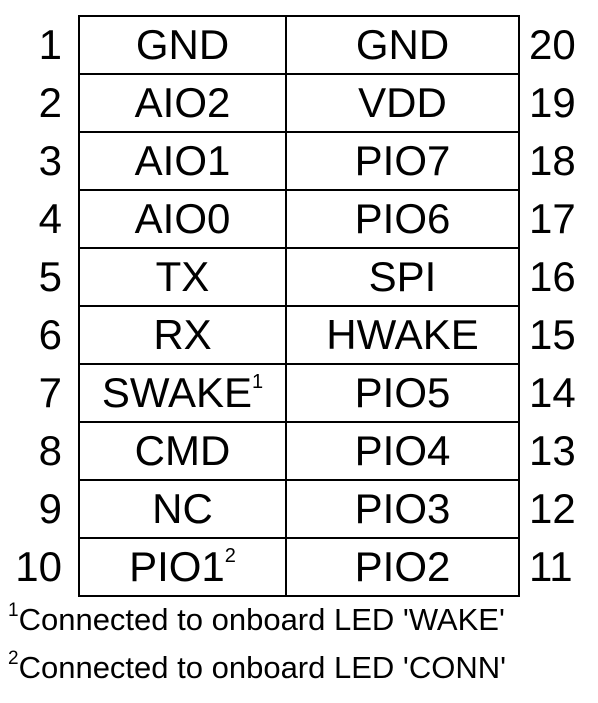 The height and width of the screenshot is (703, 598). I want to click on pin-label-13: PIO4, so click(402, 450).